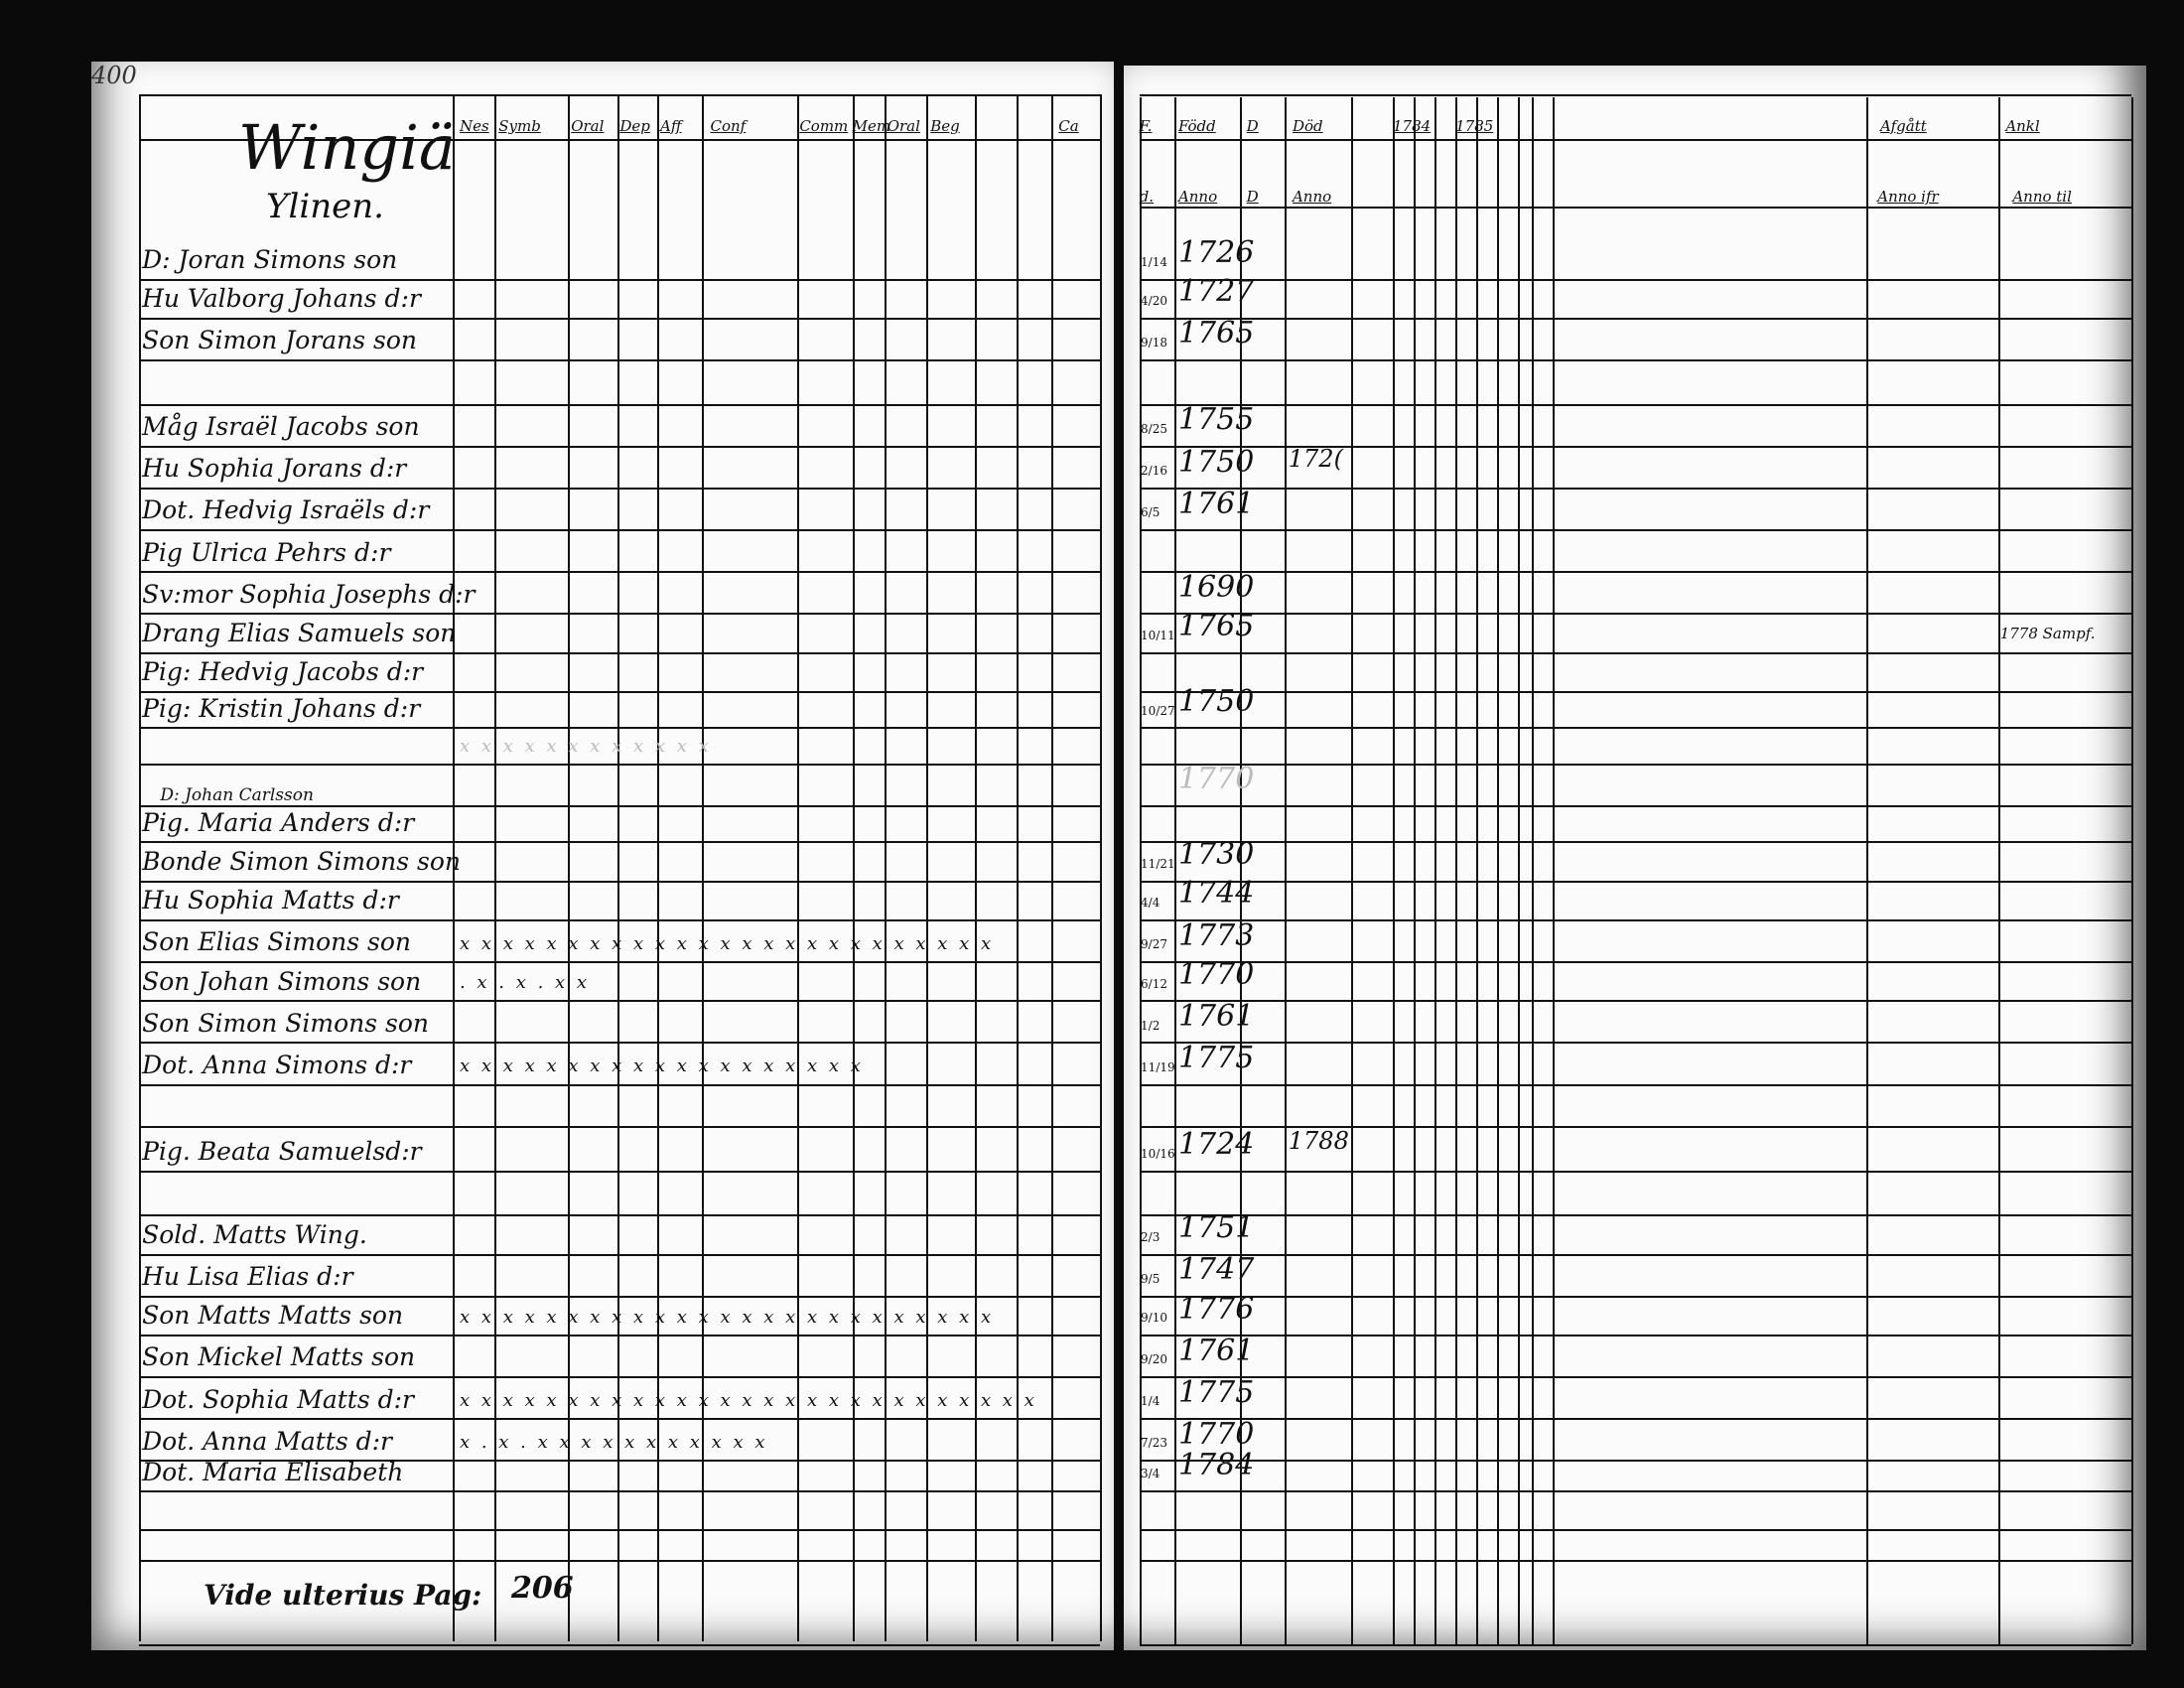 The image size is (2184, 1688). I want to click on person-name: Dot. Anna Matts d:r, so click(267, 1441).